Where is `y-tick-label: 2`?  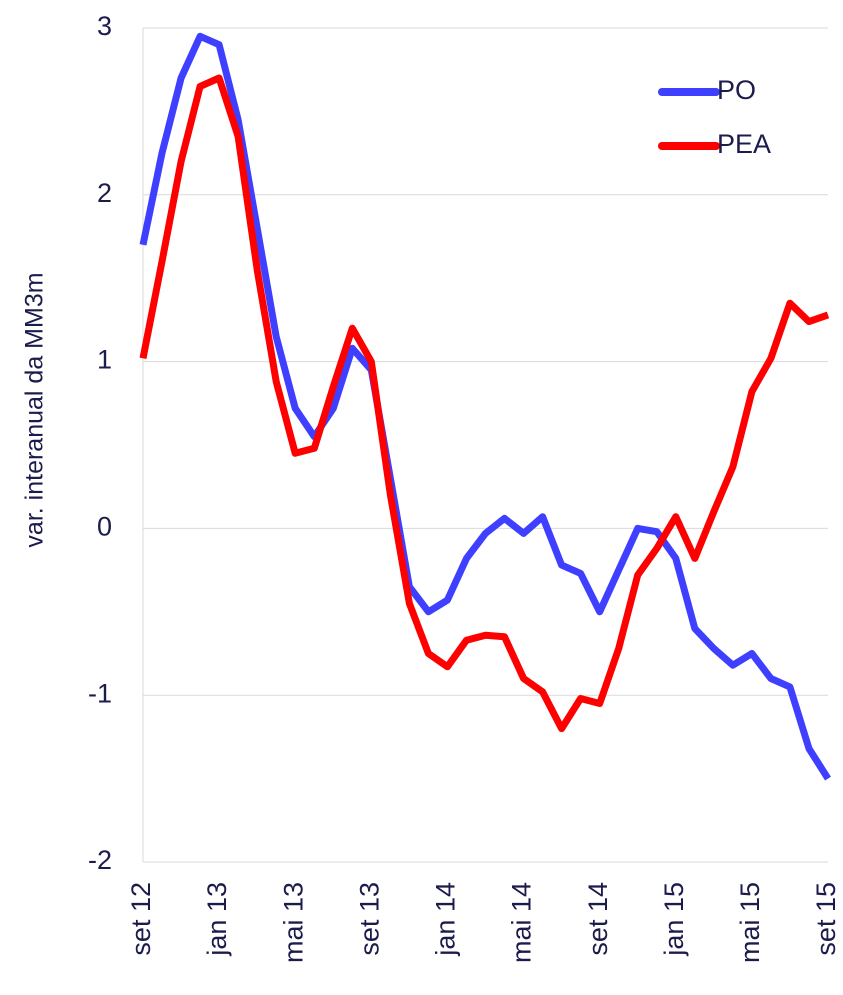
y-tick-label: 2 is located at coordinates (104, 193).